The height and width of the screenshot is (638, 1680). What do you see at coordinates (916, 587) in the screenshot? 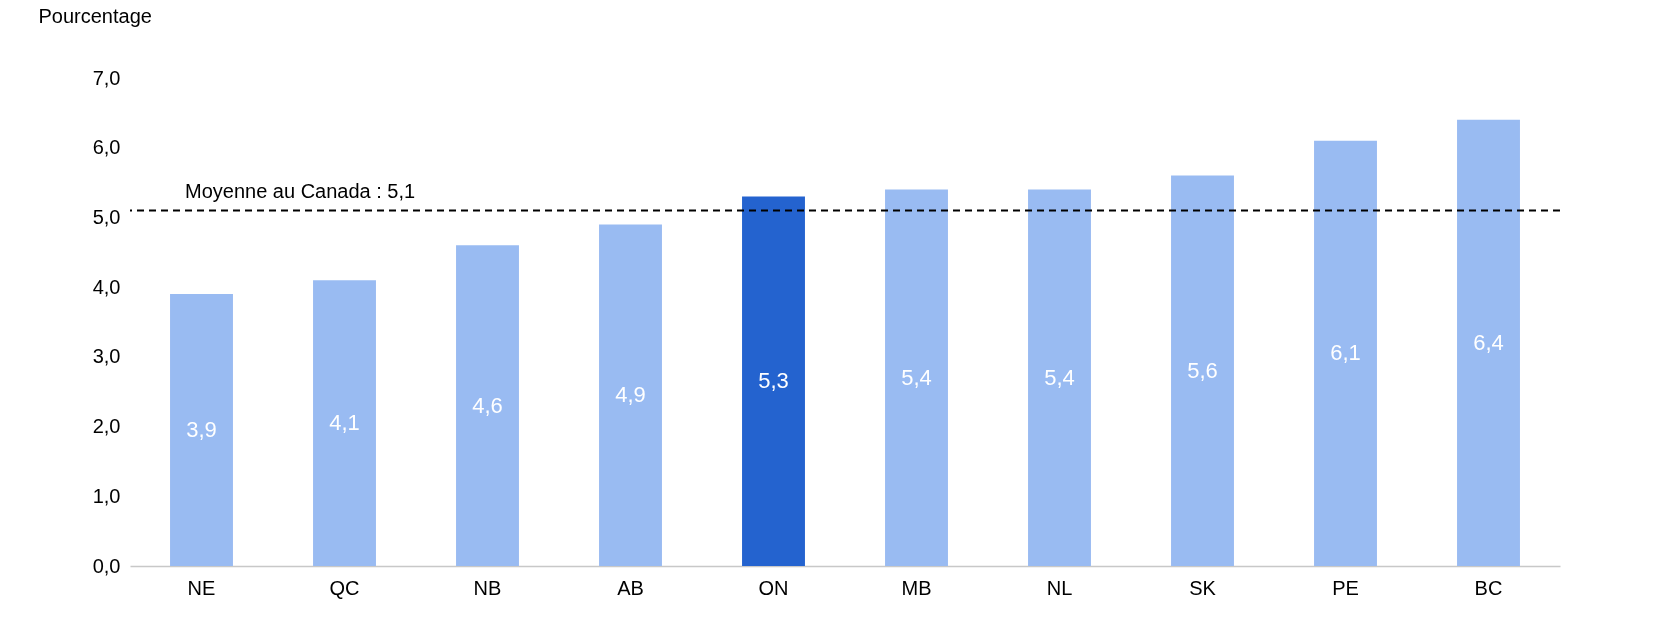
I see `x-tick-label: MB` at bounding box center [916, 587].